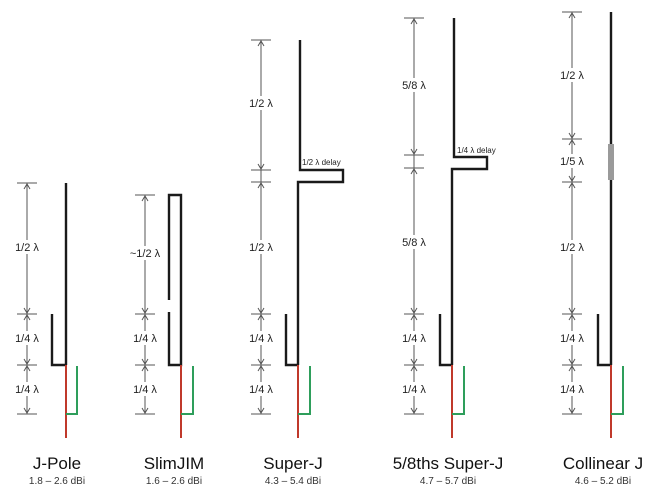 This screenshot has width=666, height=488. I want to click on j-pole-label-2: 1/4 λ, so click(27, 339).